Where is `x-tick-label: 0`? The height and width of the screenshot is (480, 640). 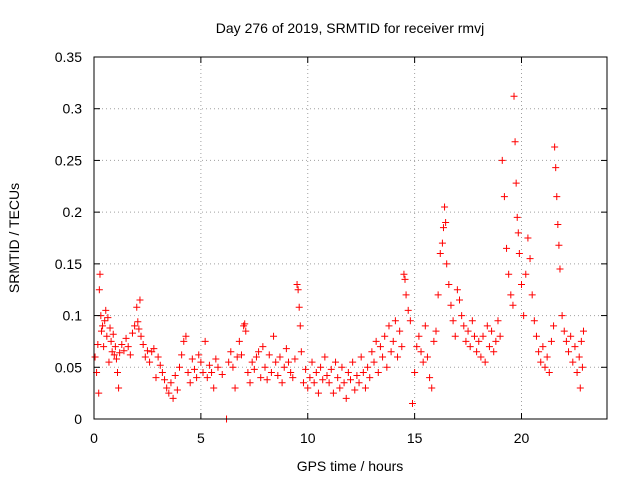
x-tick-label: 0 is located at coordinates (94, 438).